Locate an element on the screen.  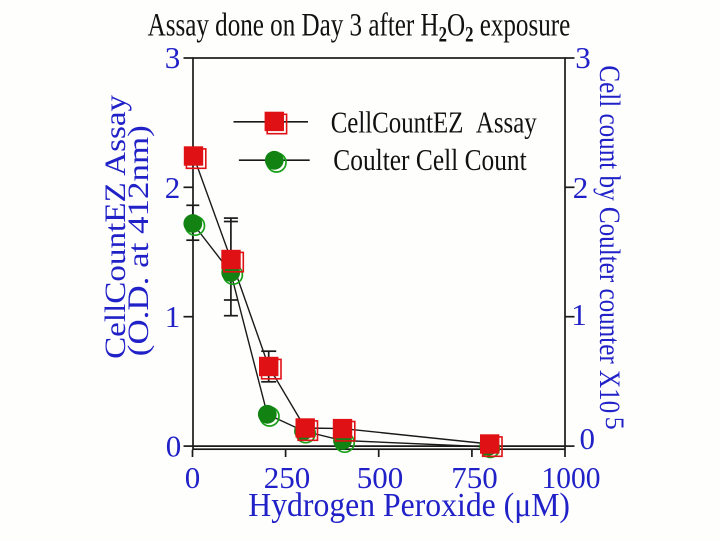
svg-text: 750 is located at coordinates (474, 477).